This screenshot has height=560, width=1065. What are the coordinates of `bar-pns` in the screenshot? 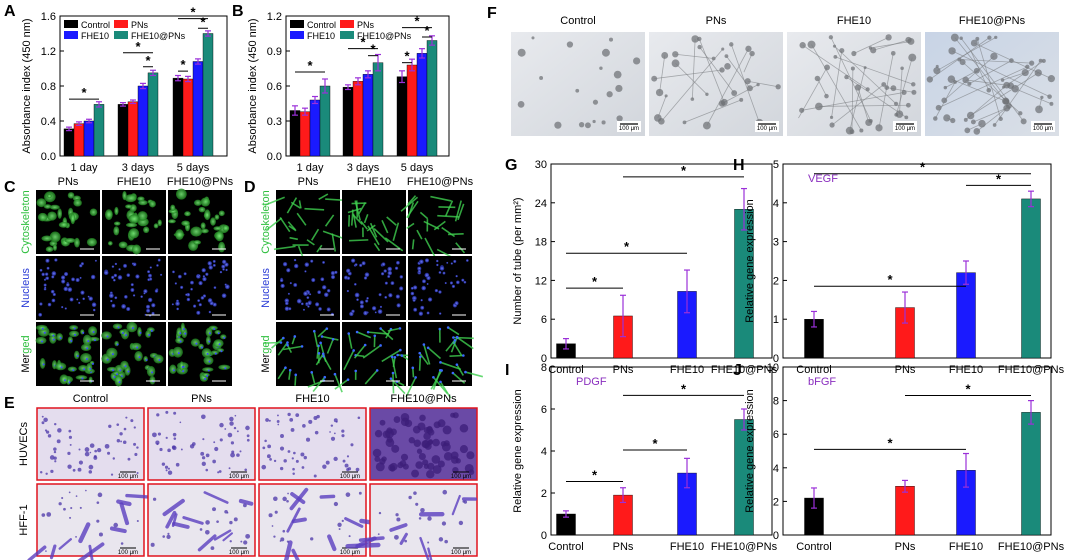 It's located at (305, 134).